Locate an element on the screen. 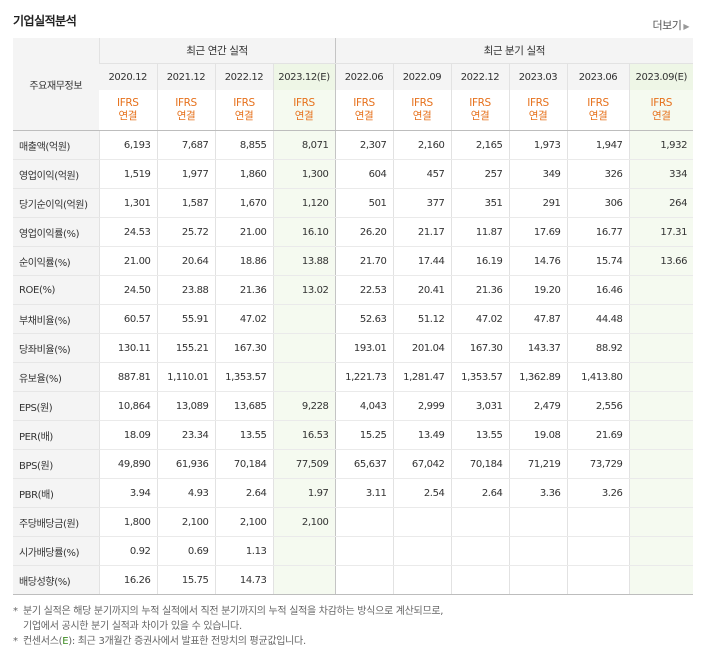  row-label: 시가배당률(%) is located at coordinates (56, 551).